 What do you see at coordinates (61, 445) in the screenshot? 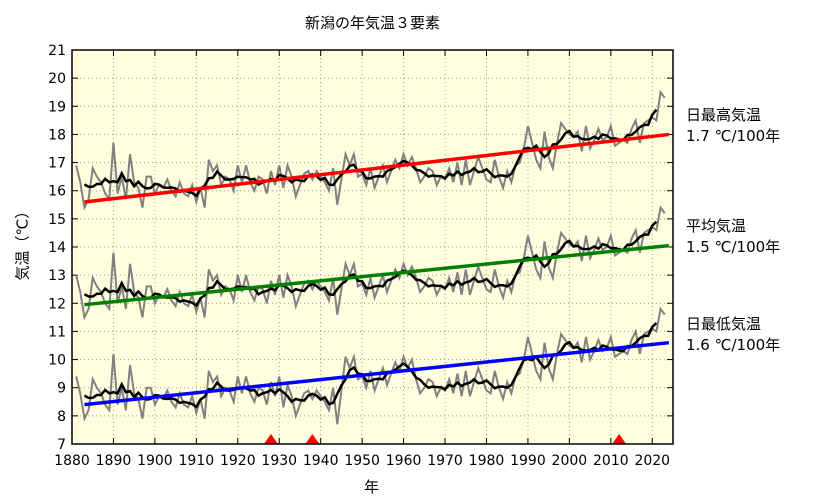
I see `y-tick-label: 7` at bounding box center [61, 445].